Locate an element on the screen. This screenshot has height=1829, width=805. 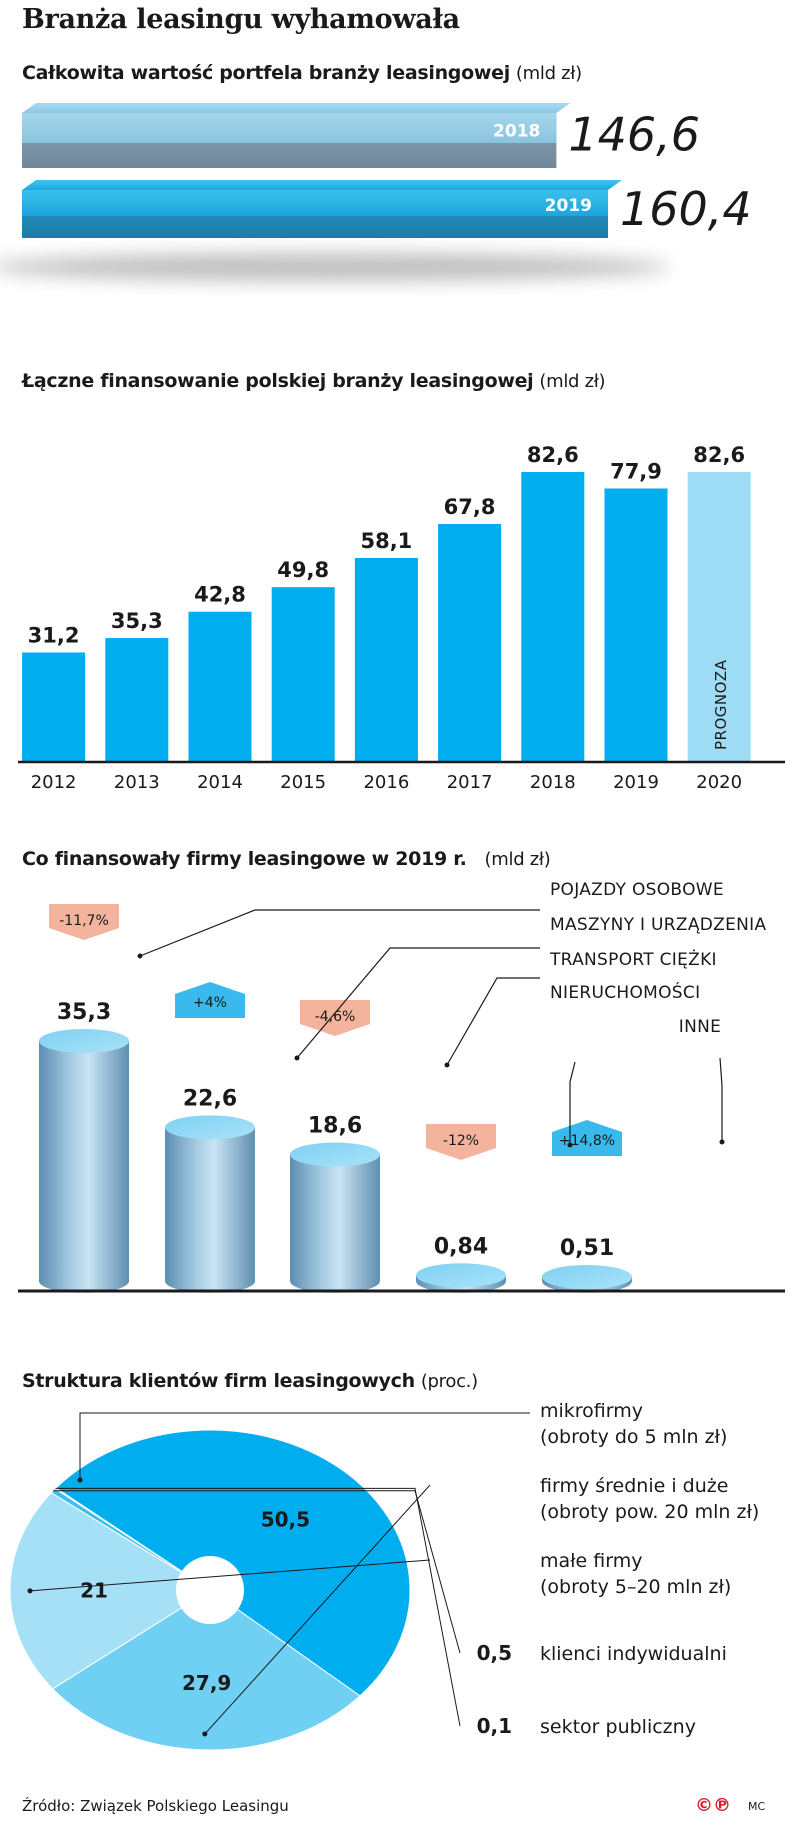
sectors-unit: (mld zł) is located at coordinates (517, 859).